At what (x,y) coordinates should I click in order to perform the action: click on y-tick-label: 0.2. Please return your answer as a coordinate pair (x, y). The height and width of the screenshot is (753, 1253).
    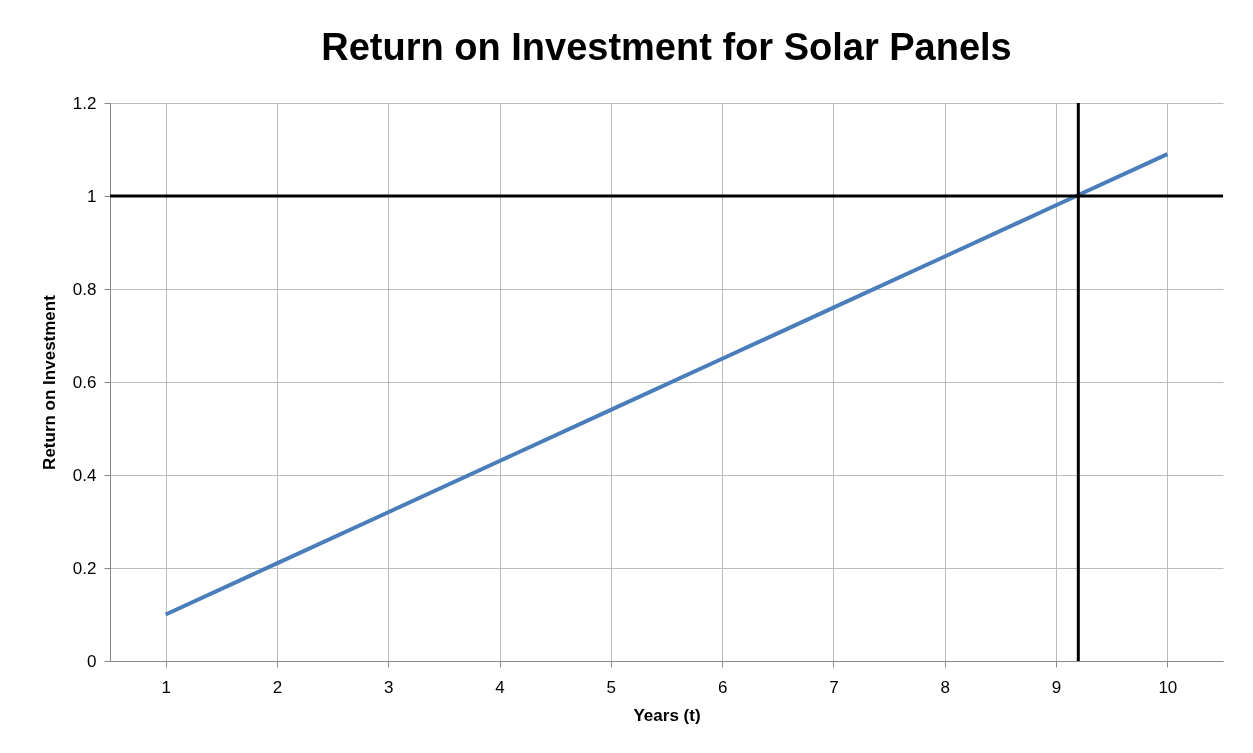
    Looking at the image, I should click on (84, 568).